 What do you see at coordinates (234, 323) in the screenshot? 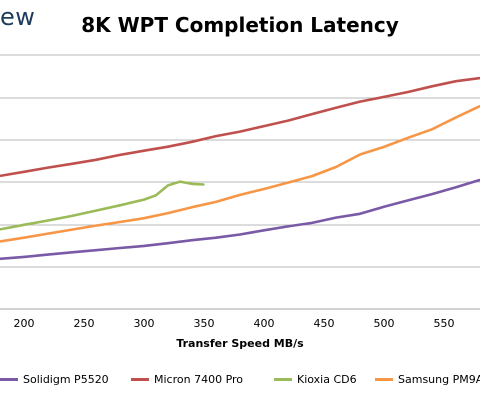
I see `x-tick-labels: 200 250 300 350 400 450 500 550` at bounding box center [234, 323].